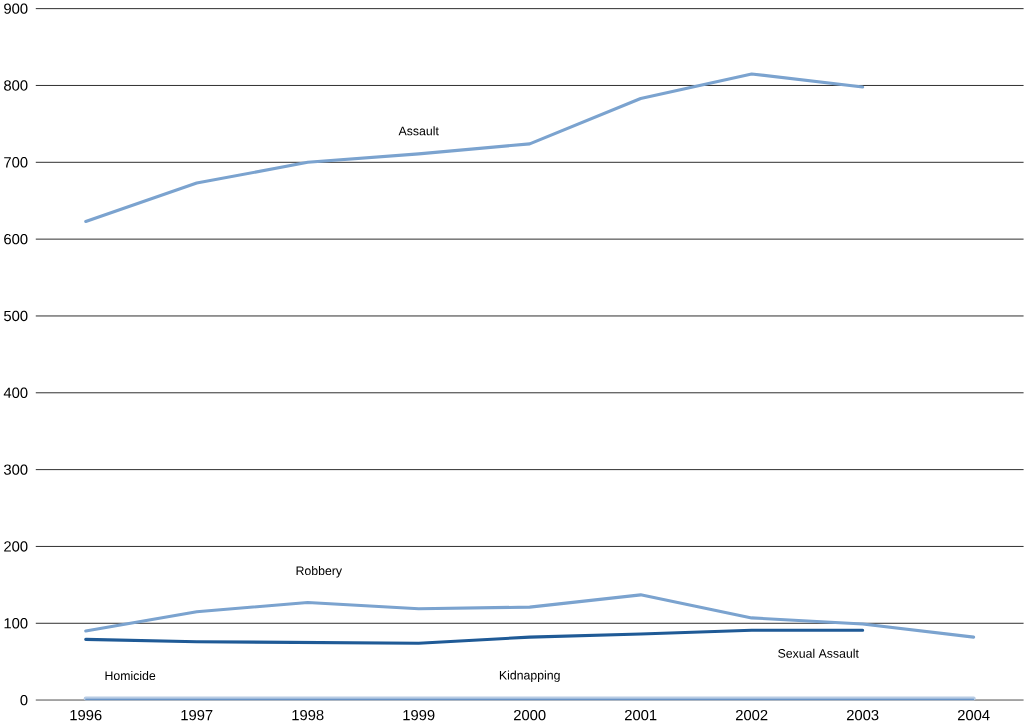 Image resolution: width=1024 pixels, height=724 pixels. I want to click on series-label: Assault, so click(418, 131).